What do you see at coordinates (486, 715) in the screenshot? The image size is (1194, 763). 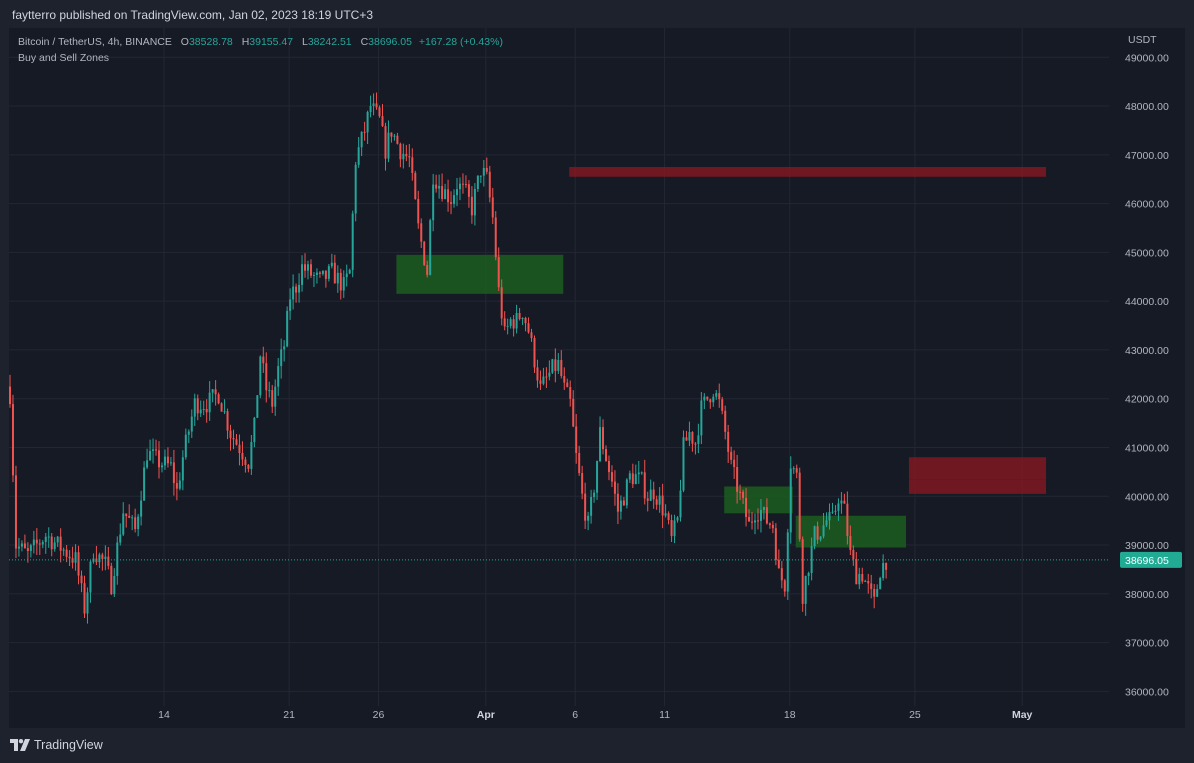 I see `time-tick-label: Apr` at bounding box center [486, 715].